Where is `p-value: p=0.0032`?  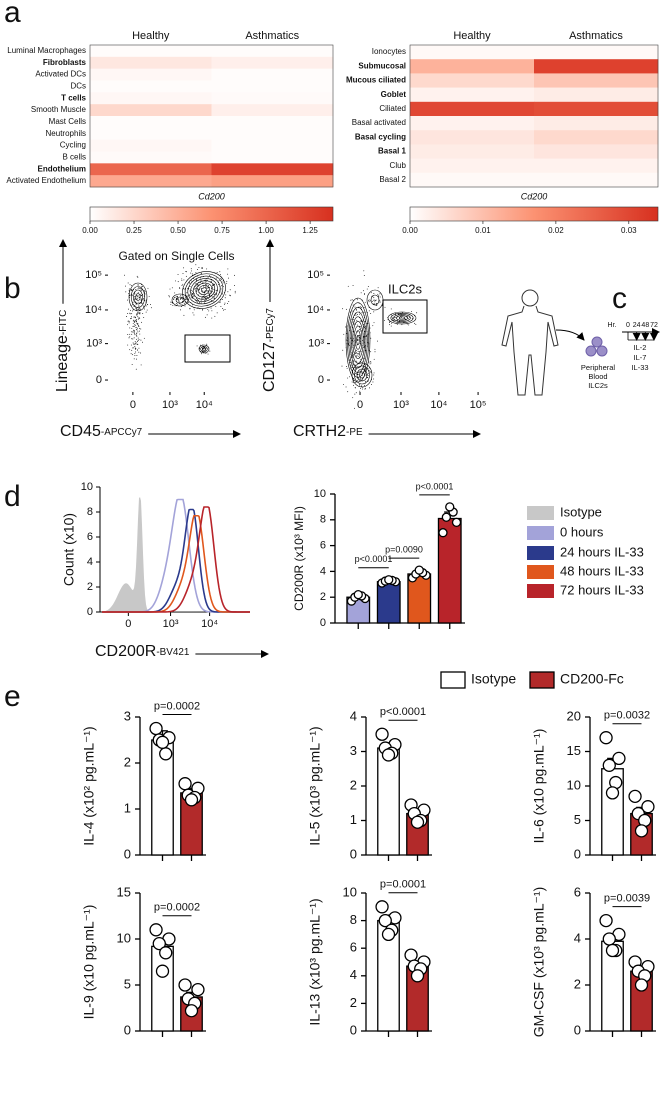 p-value: p=0.0032 is located at coordinates (627, 716).